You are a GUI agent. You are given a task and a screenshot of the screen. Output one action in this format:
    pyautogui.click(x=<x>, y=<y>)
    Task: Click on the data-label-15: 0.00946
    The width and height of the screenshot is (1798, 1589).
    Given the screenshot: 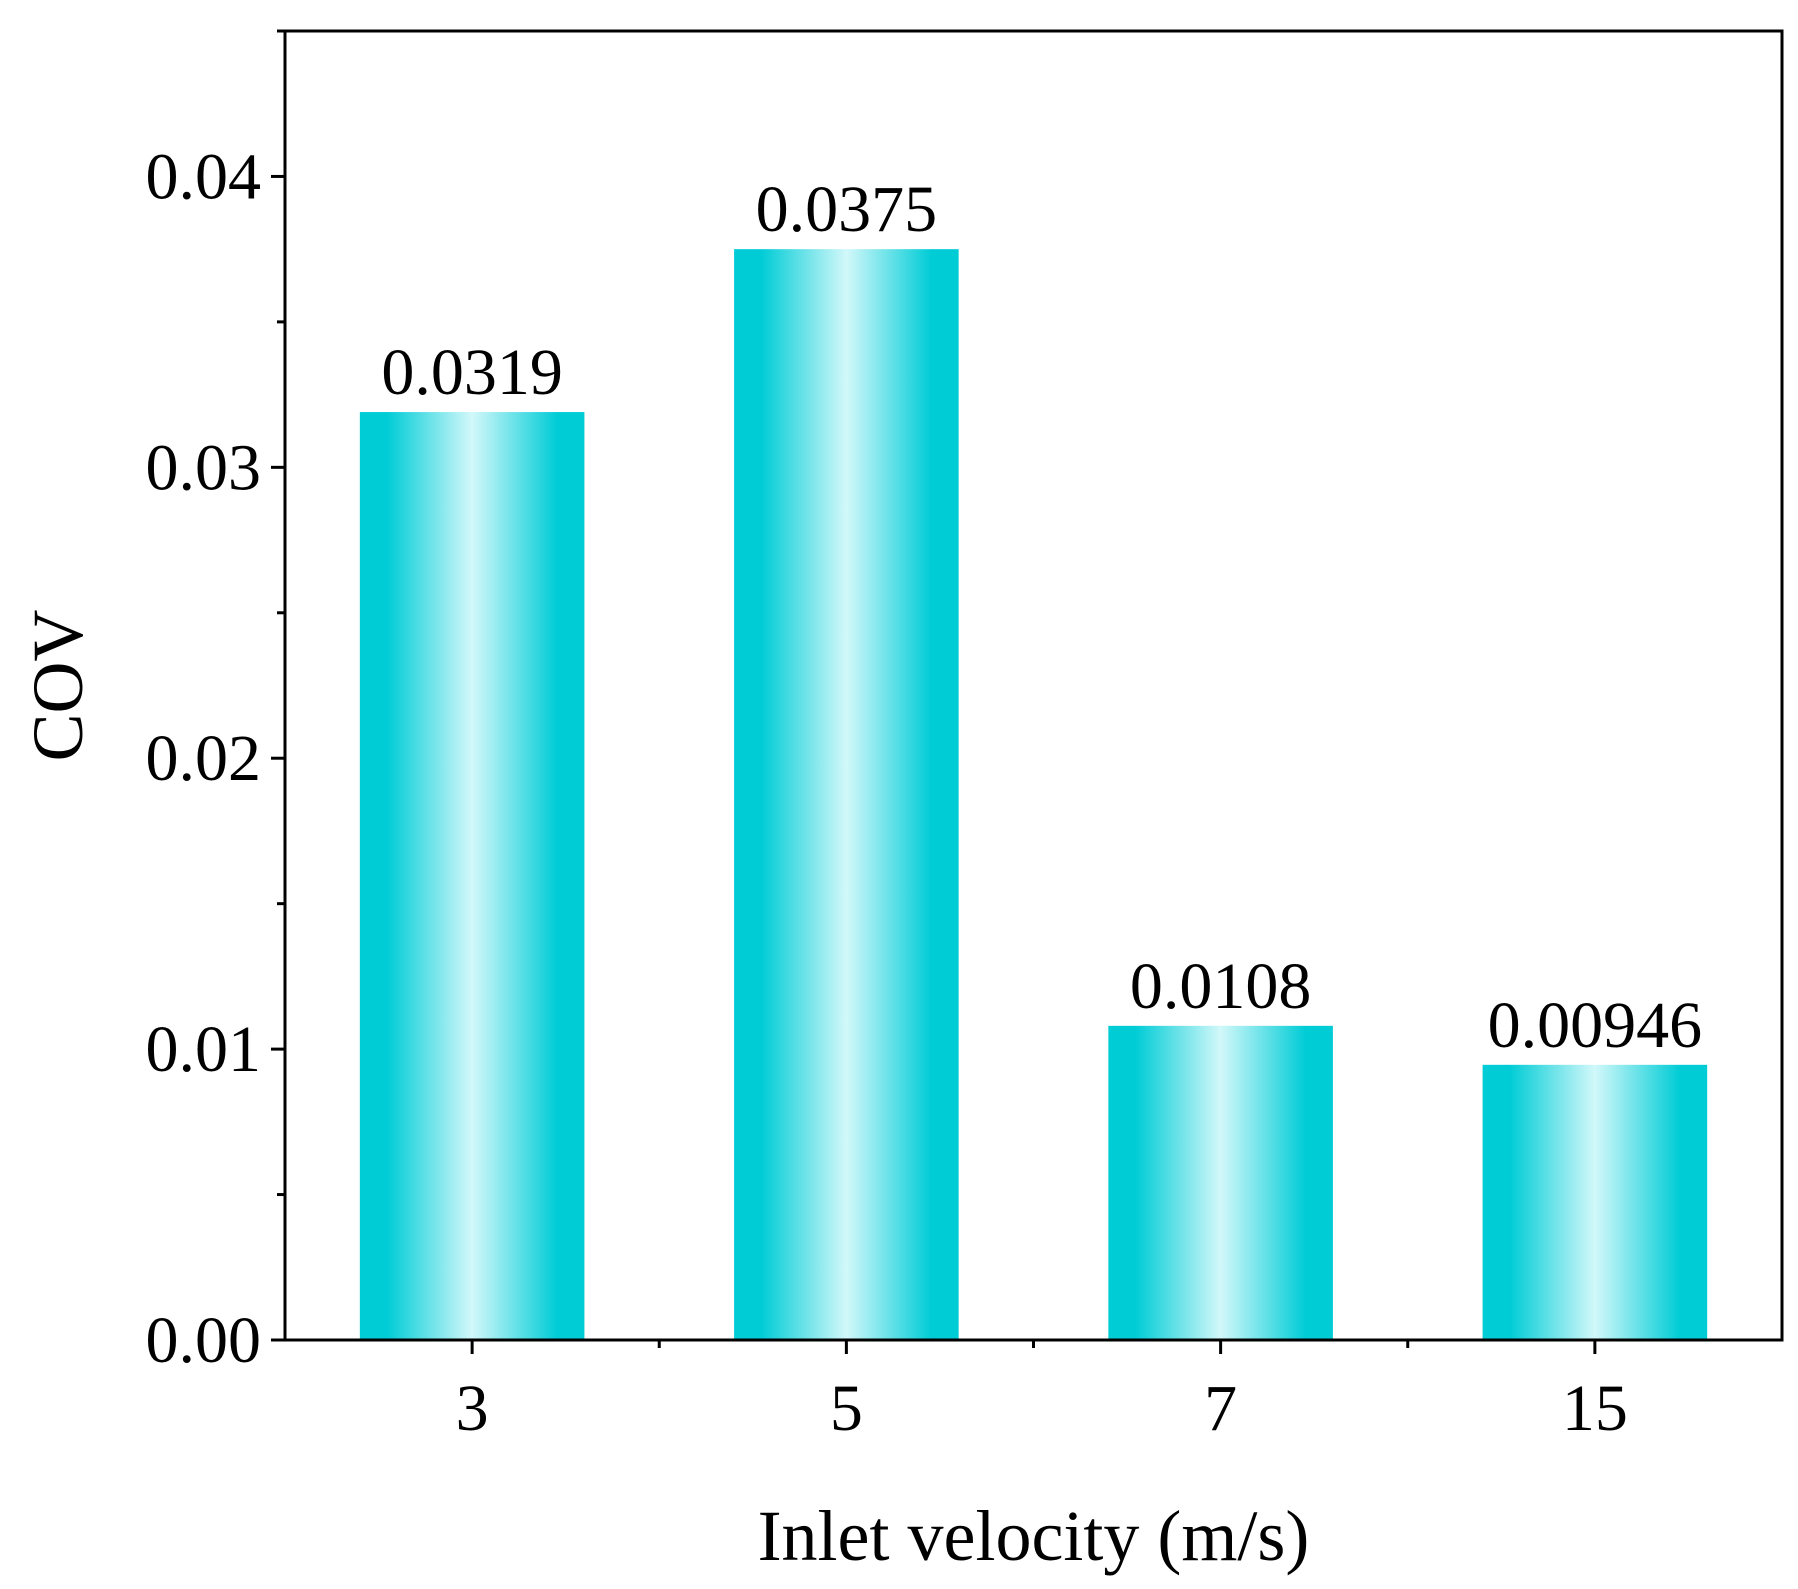 What is the action you would take?
    pyautogui.click(x=1595, y=1025)
    